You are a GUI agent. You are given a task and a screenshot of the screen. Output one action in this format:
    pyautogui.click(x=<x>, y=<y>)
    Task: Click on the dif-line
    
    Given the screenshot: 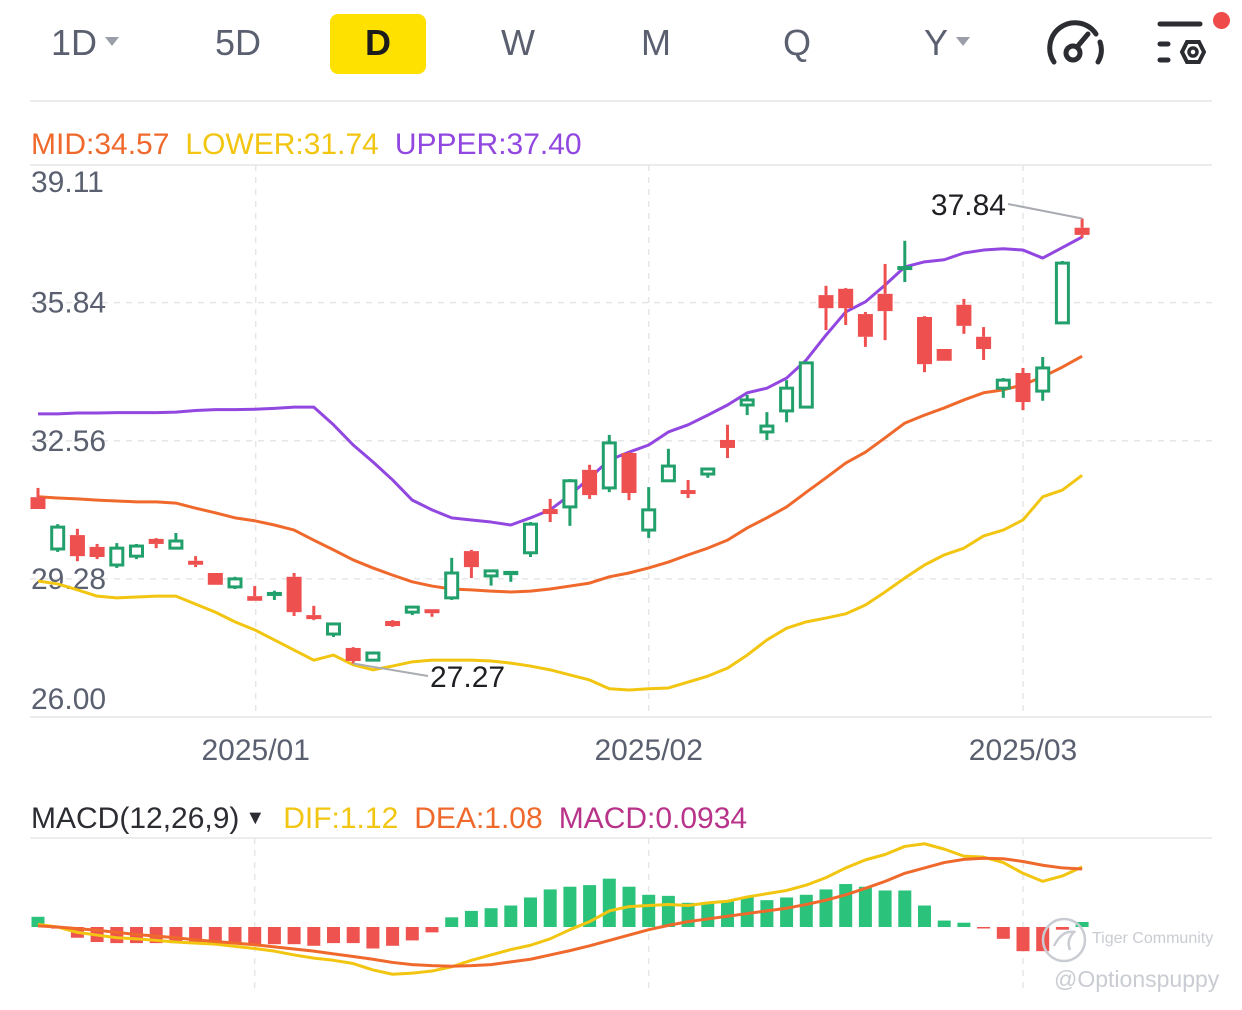 What is the action you would take?
    pyautogui.click(x=560, y=909)
    